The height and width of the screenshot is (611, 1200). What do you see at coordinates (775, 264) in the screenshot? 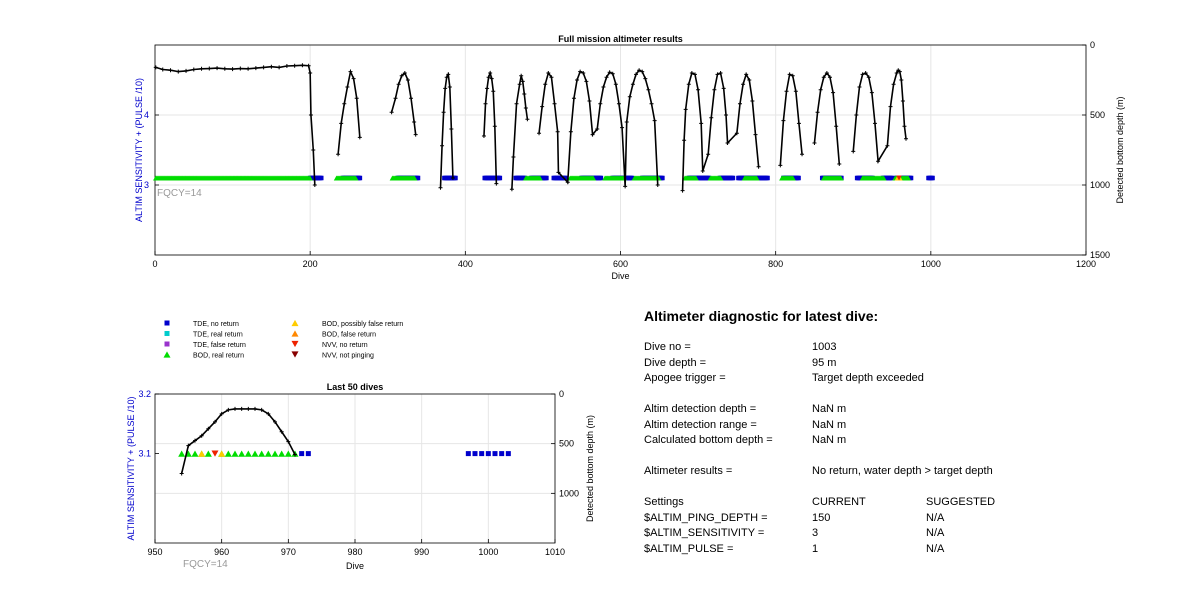
I see `top-x-tick-label: 800` at bounding box center [775, 264].